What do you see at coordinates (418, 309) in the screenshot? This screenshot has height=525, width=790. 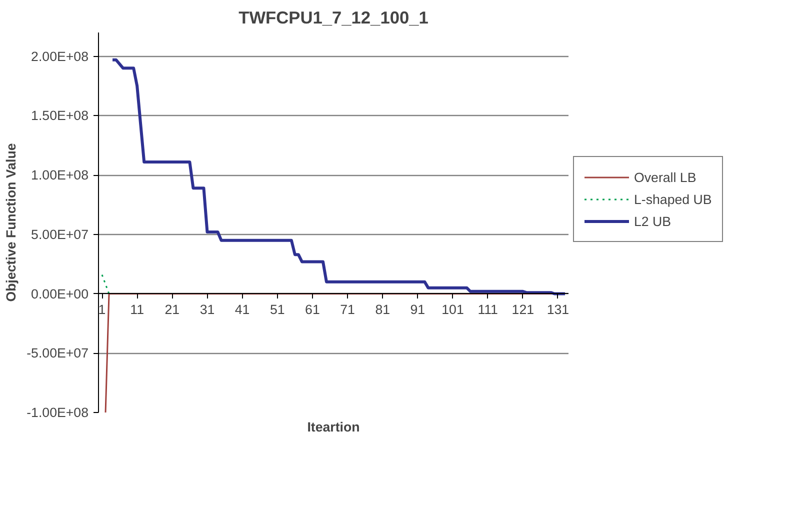 I see `x-tick-label: 91` at bounding box center [418, 309].